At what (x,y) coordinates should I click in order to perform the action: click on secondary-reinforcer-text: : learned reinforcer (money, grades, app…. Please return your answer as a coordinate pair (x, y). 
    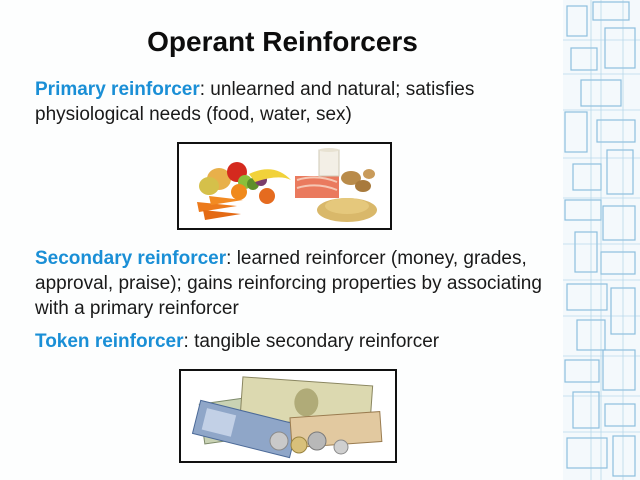
    Looking at the image, I should click on (288, 283).